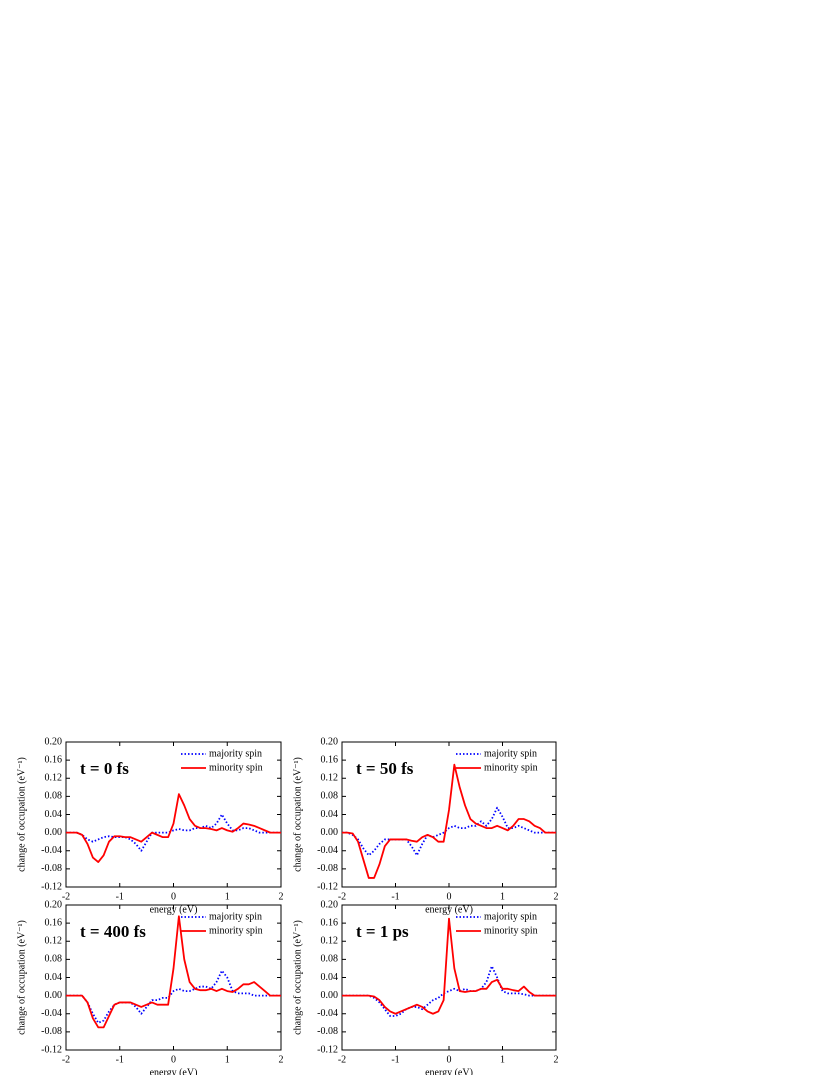  I want to click on panel-title: t = 400 fs, so click(113, 931).